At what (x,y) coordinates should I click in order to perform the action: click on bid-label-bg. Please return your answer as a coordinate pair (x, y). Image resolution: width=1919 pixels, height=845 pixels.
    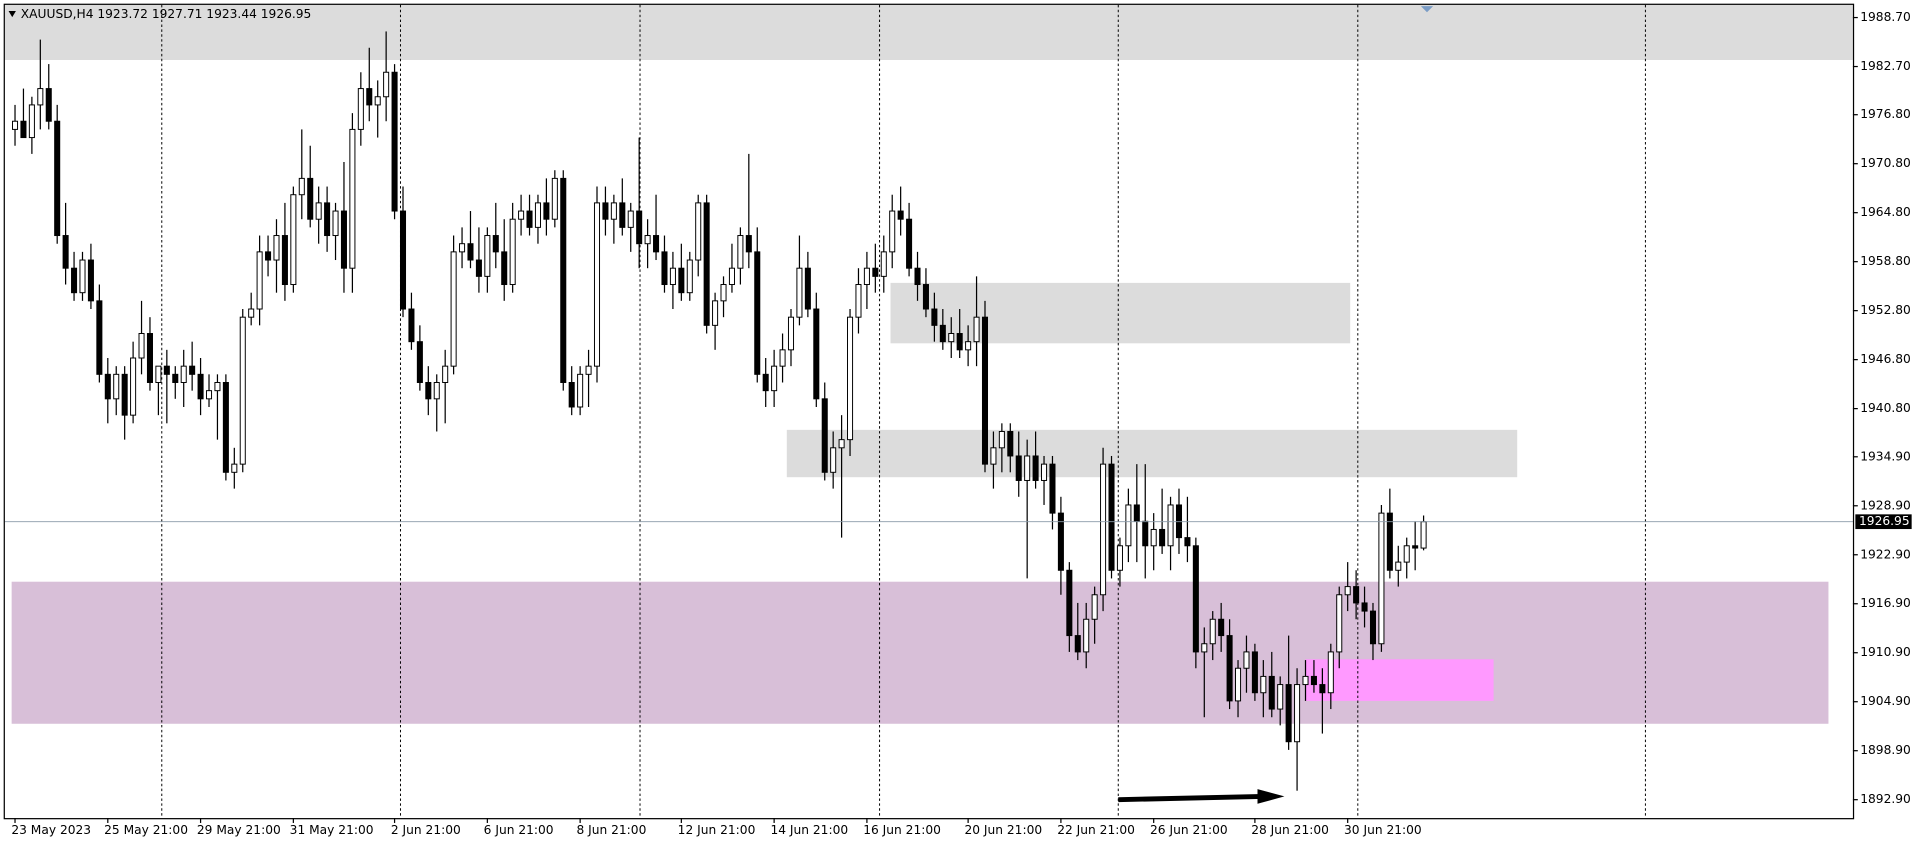
    Looking at the image, I should click on (1883, 522).